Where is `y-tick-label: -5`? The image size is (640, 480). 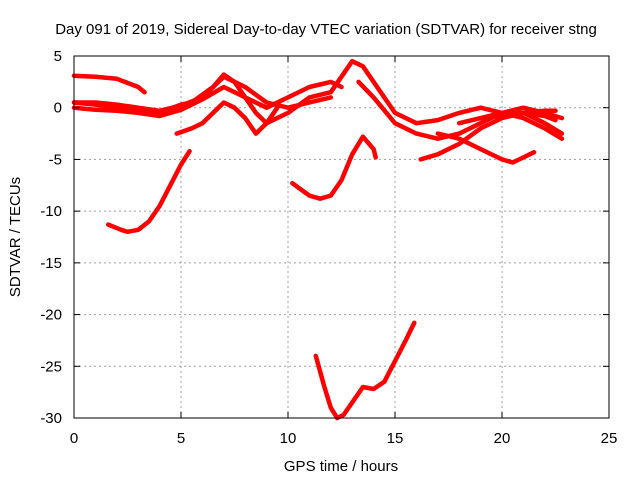
y-tick-label: -5 is located at coordinates (55, 159).